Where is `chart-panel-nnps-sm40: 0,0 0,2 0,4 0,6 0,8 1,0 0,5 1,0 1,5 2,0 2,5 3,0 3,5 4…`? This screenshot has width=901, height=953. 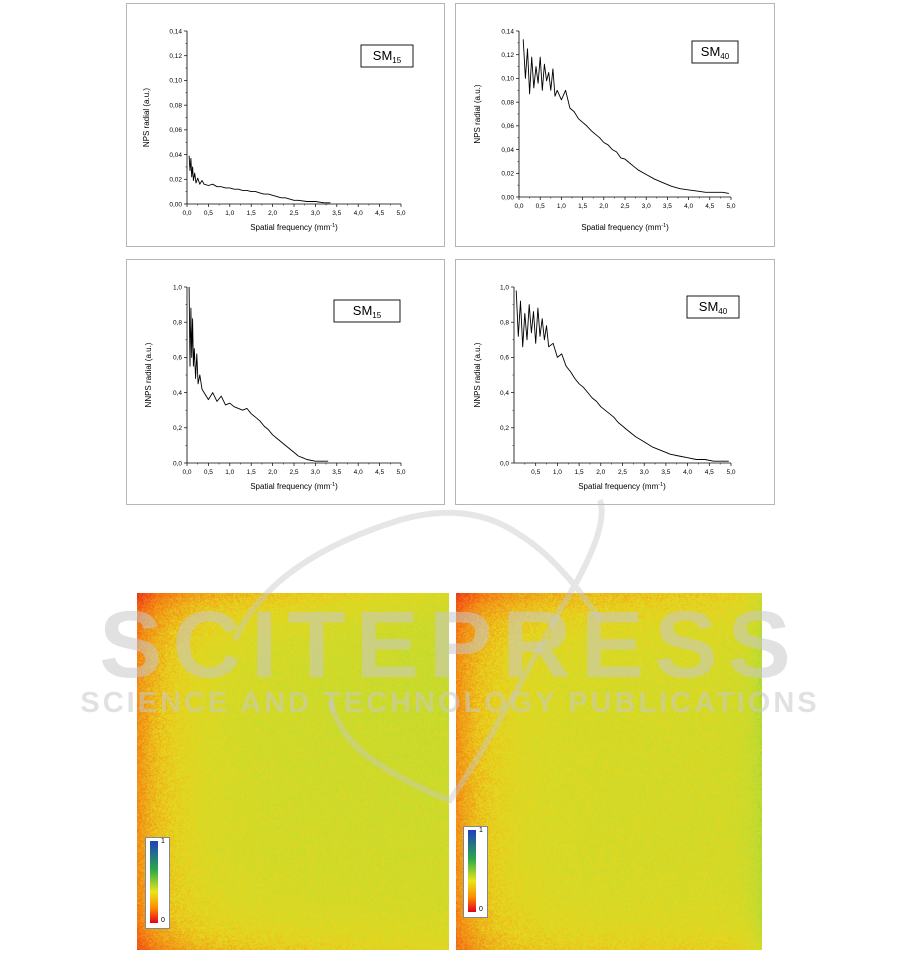
chart-panel-nnps-sm40: 0,0 0,2 0,4 0,6 0,8 1,0 0,5 1,0 1,5 2,0 2,5 3,0 3,5 4… is located at coordinates (615, 382).